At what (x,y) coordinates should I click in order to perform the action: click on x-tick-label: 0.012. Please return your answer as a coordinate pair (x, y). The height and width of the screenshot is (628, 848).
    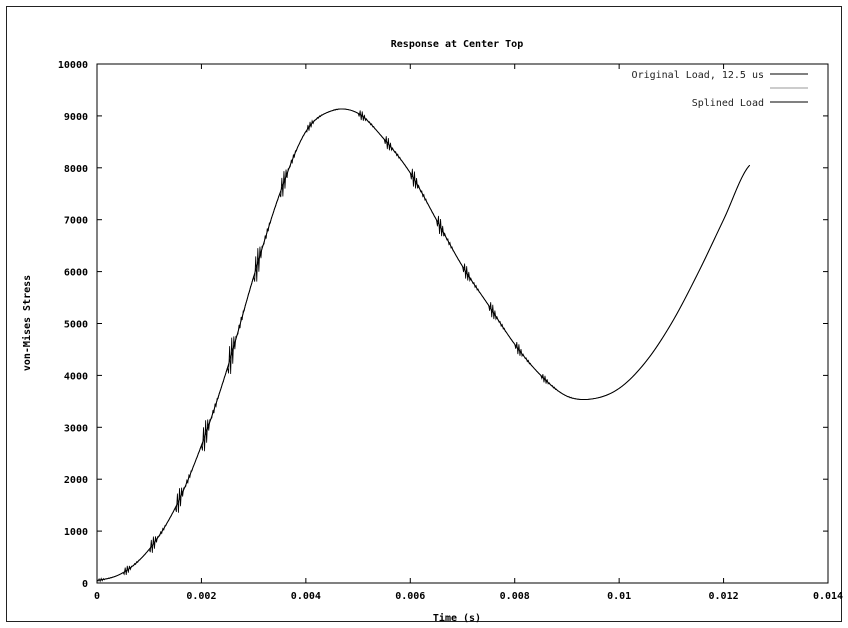
    Looking at the image, I should click on (724, 596).